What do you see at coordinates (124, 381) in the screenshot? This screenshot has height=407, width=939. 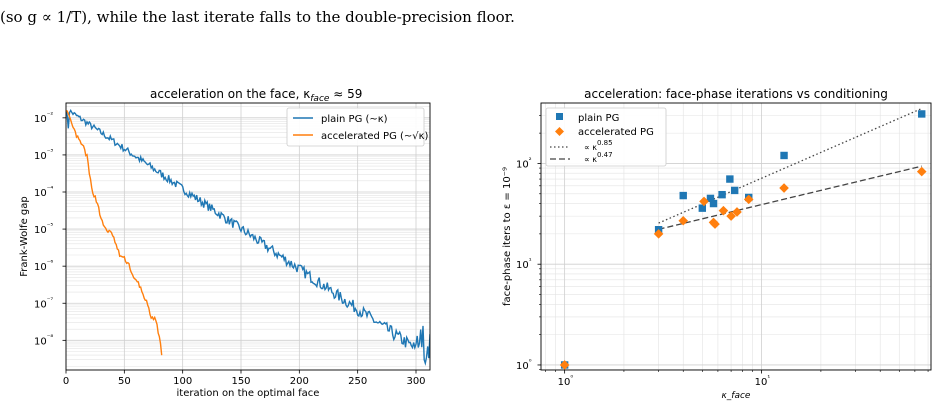 I see `x-tick-label: 50` at bounding box center [124, 381].